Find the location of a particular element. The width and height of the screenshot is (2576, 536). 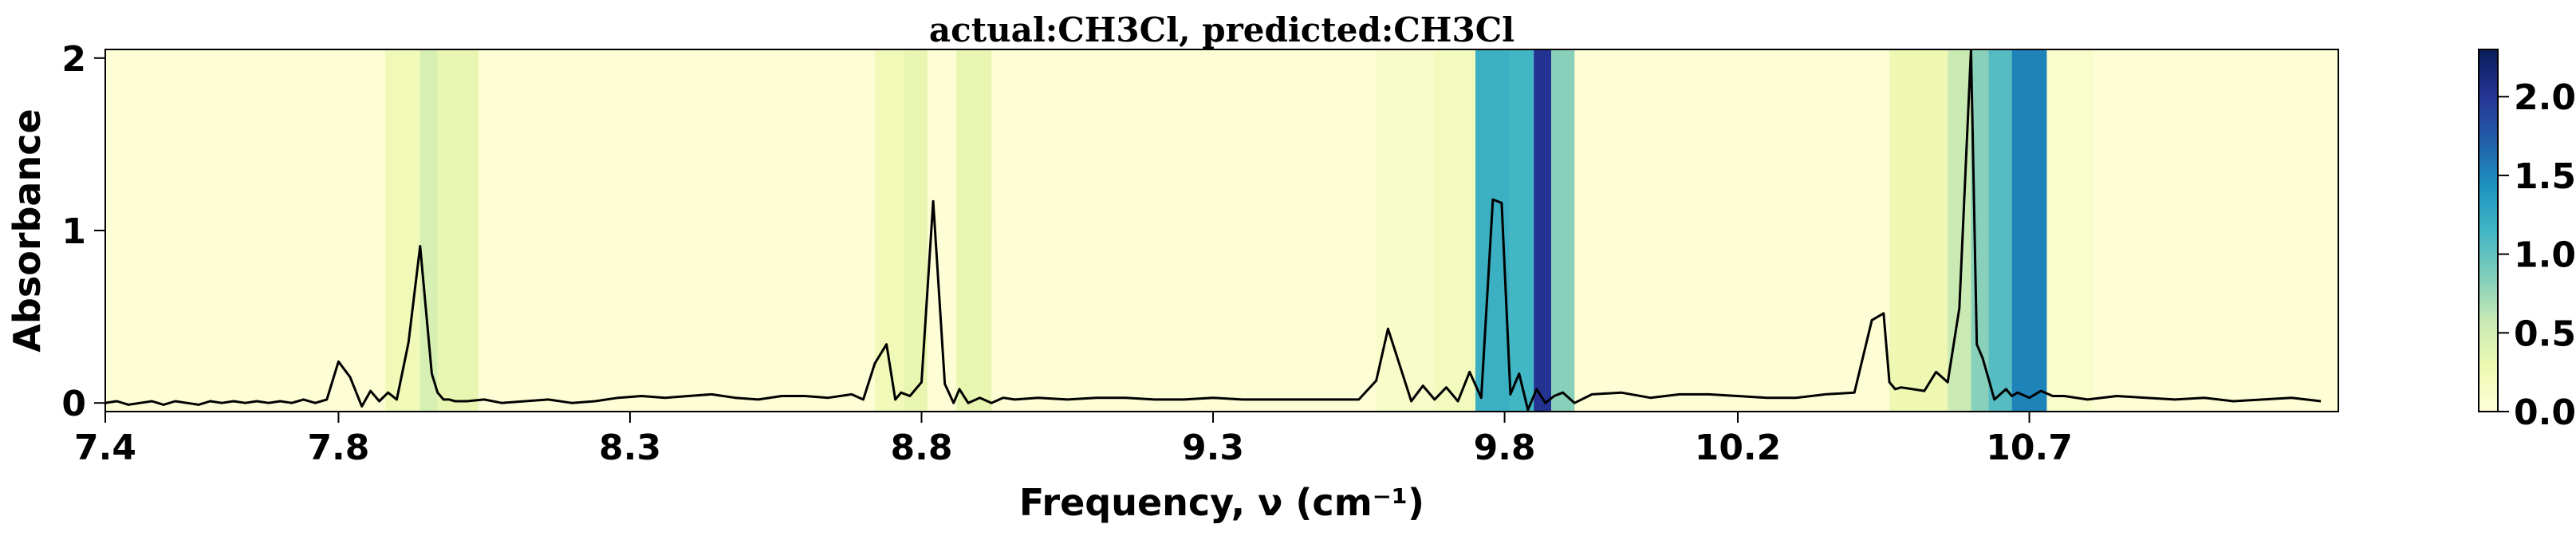

colorbar-ticks: 0.0 0.5 1.0 1.5 2.0 is located at coordinates (2537, 255).